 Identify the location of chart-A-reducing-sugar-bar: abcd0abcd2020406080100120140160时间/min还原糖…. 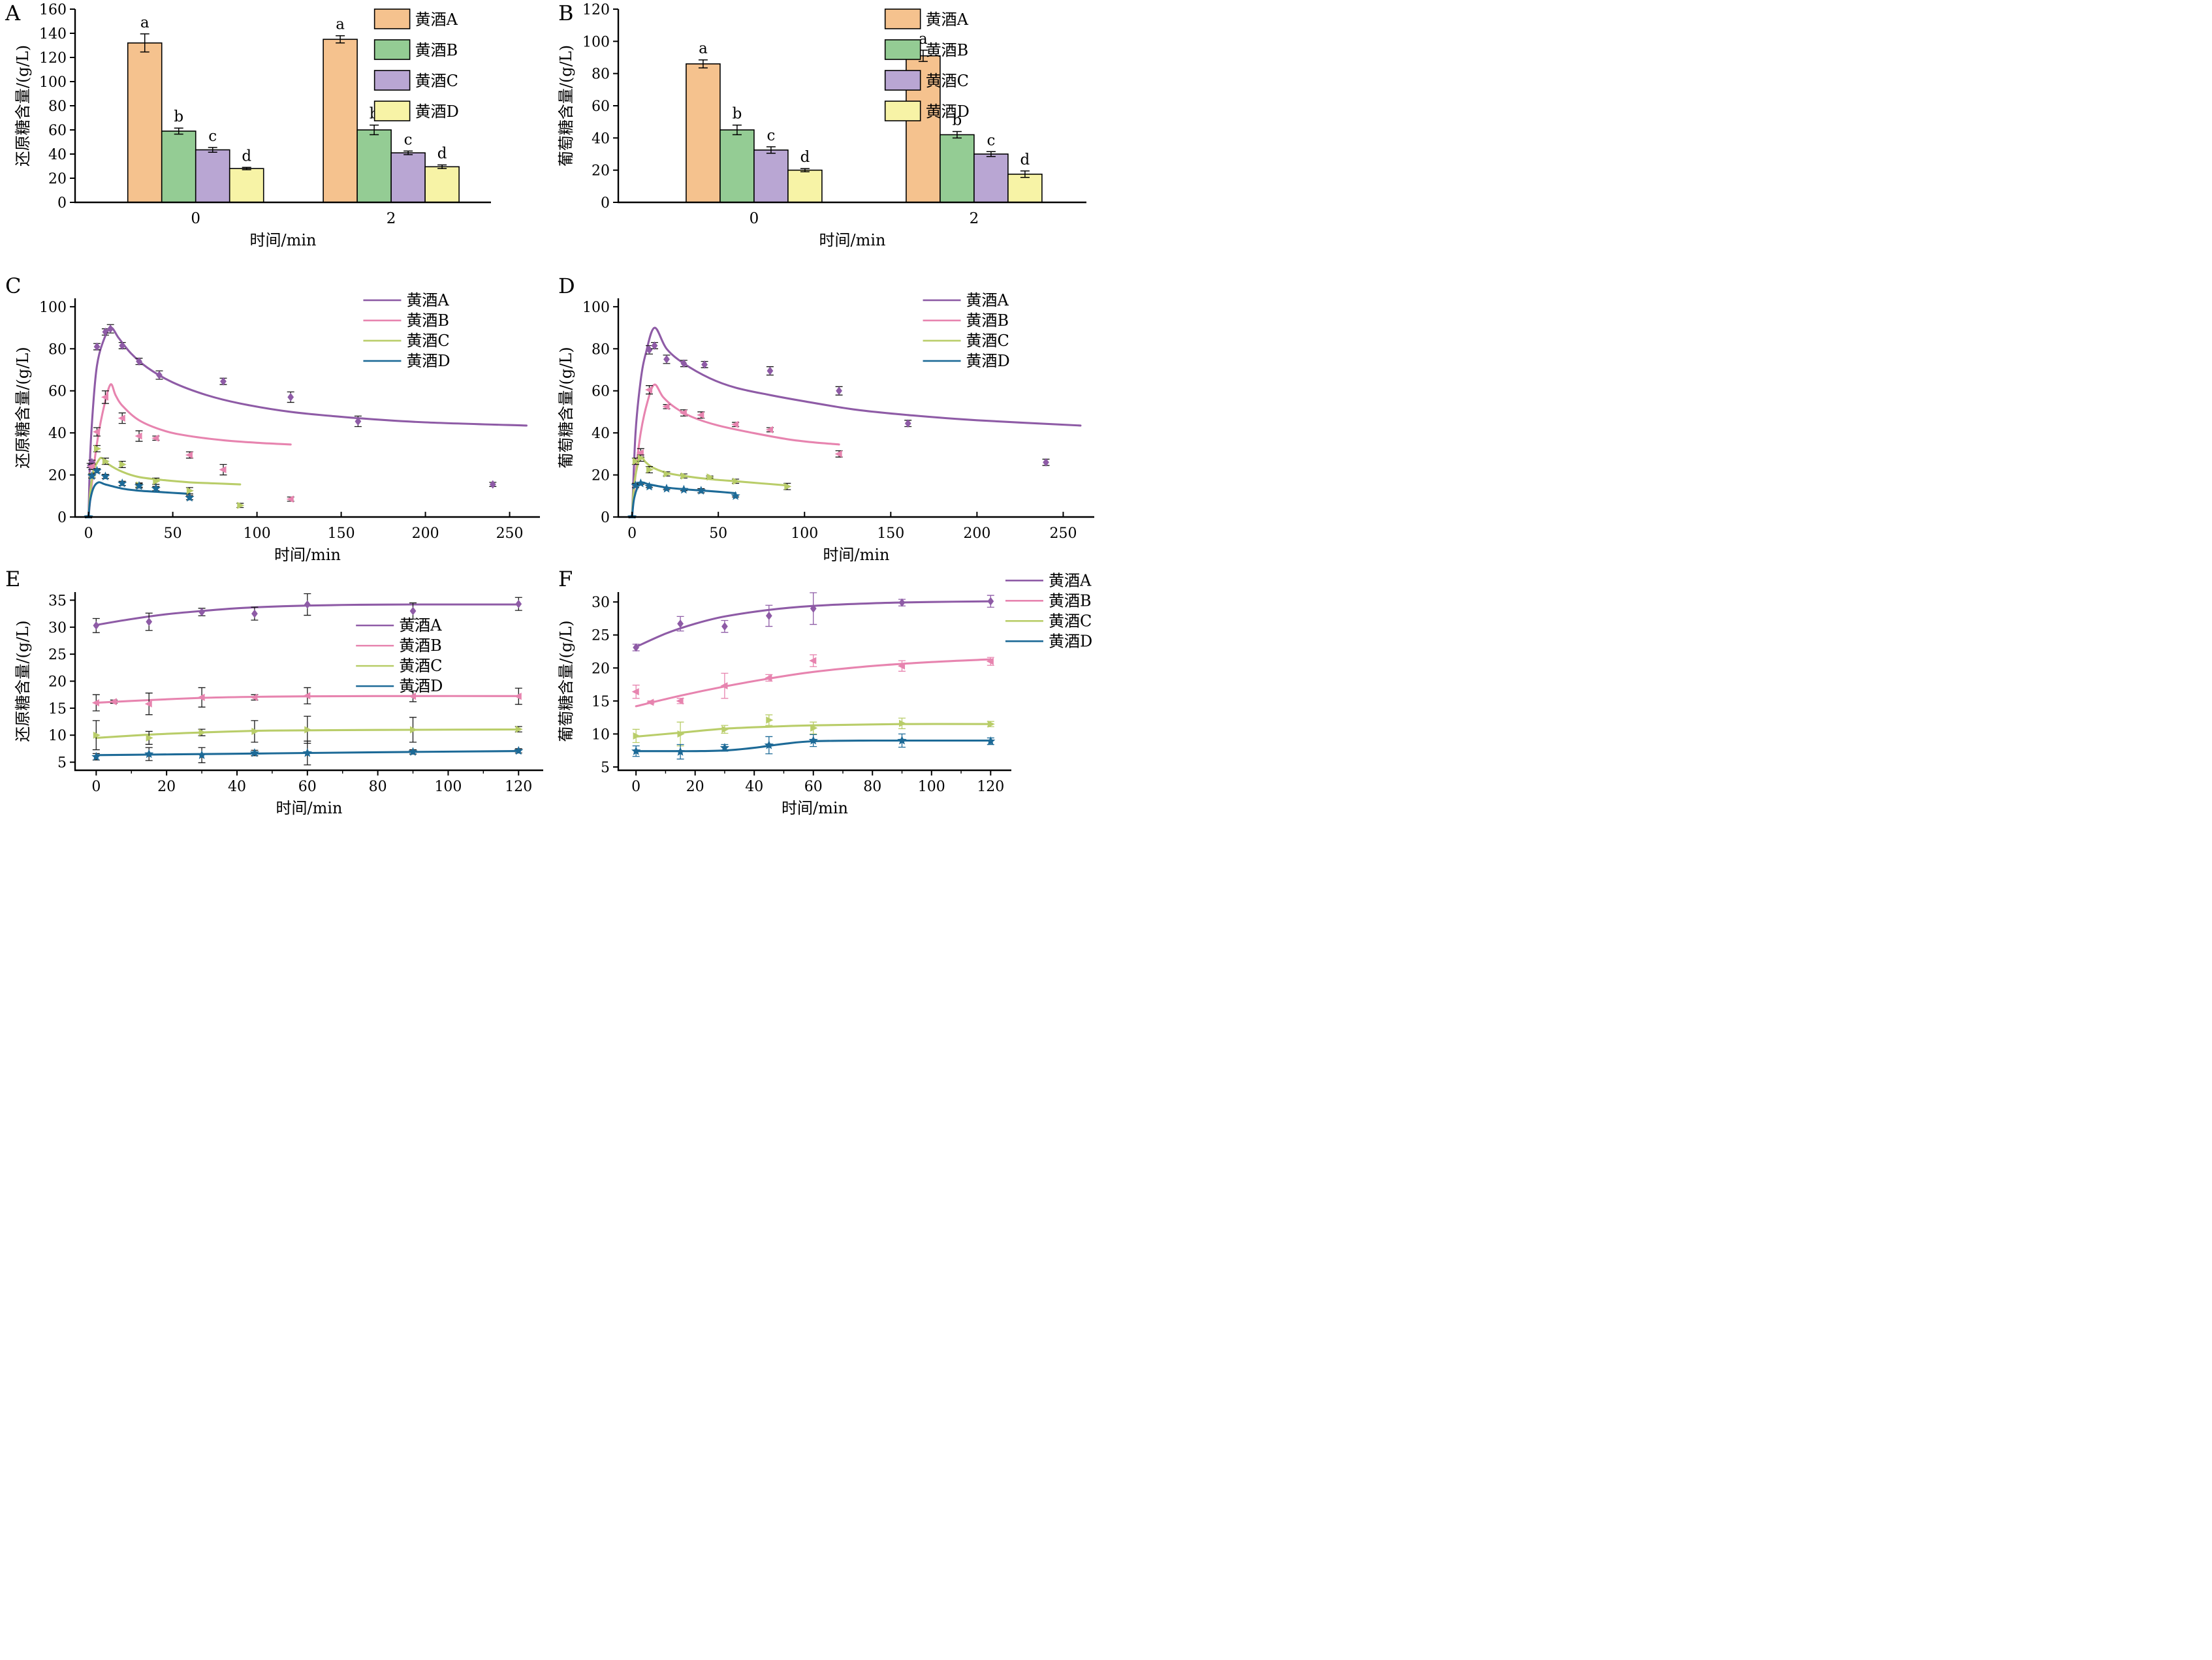
(252, 125).